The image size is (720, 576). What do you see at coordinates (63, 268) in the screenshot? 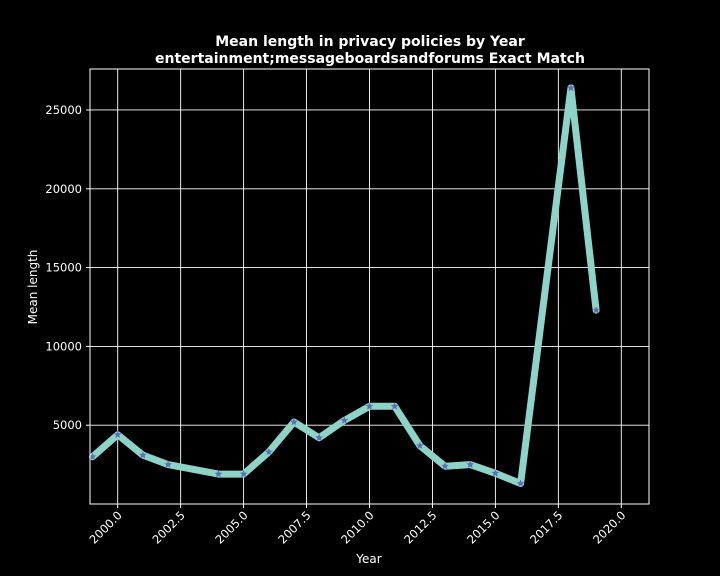
I see `y-tick-label: 15000` at bounding box center [63, 268].